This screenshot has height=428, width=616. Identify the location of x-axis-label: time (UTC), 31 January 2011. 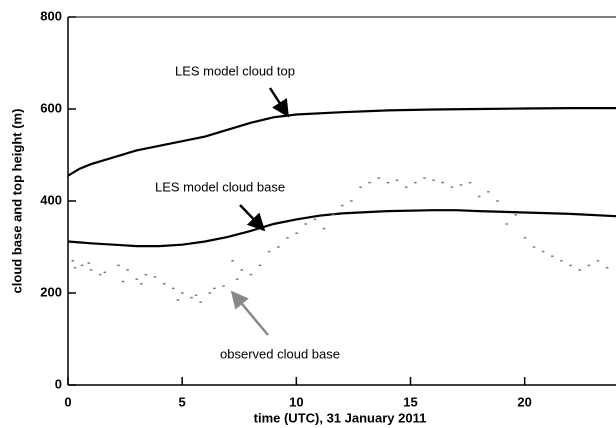
(340, 417).